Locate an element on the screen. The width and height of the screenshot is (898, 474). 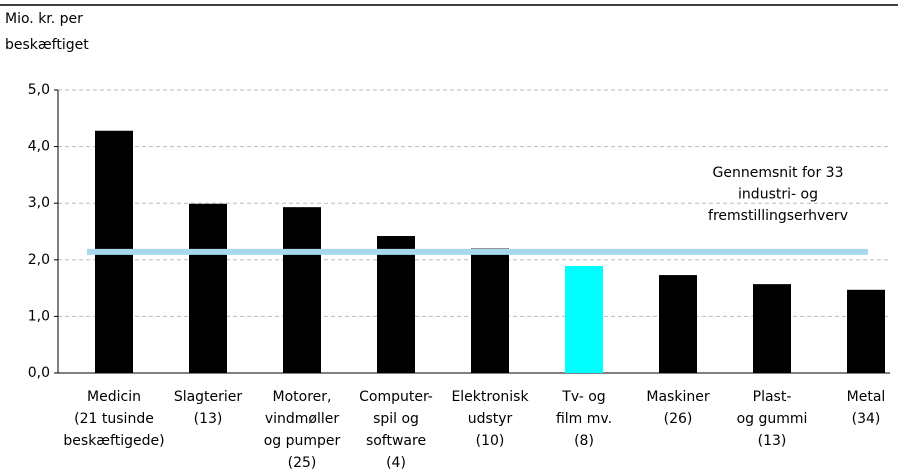
x-tick-label: Medicin is located at coordinates (114, 397).